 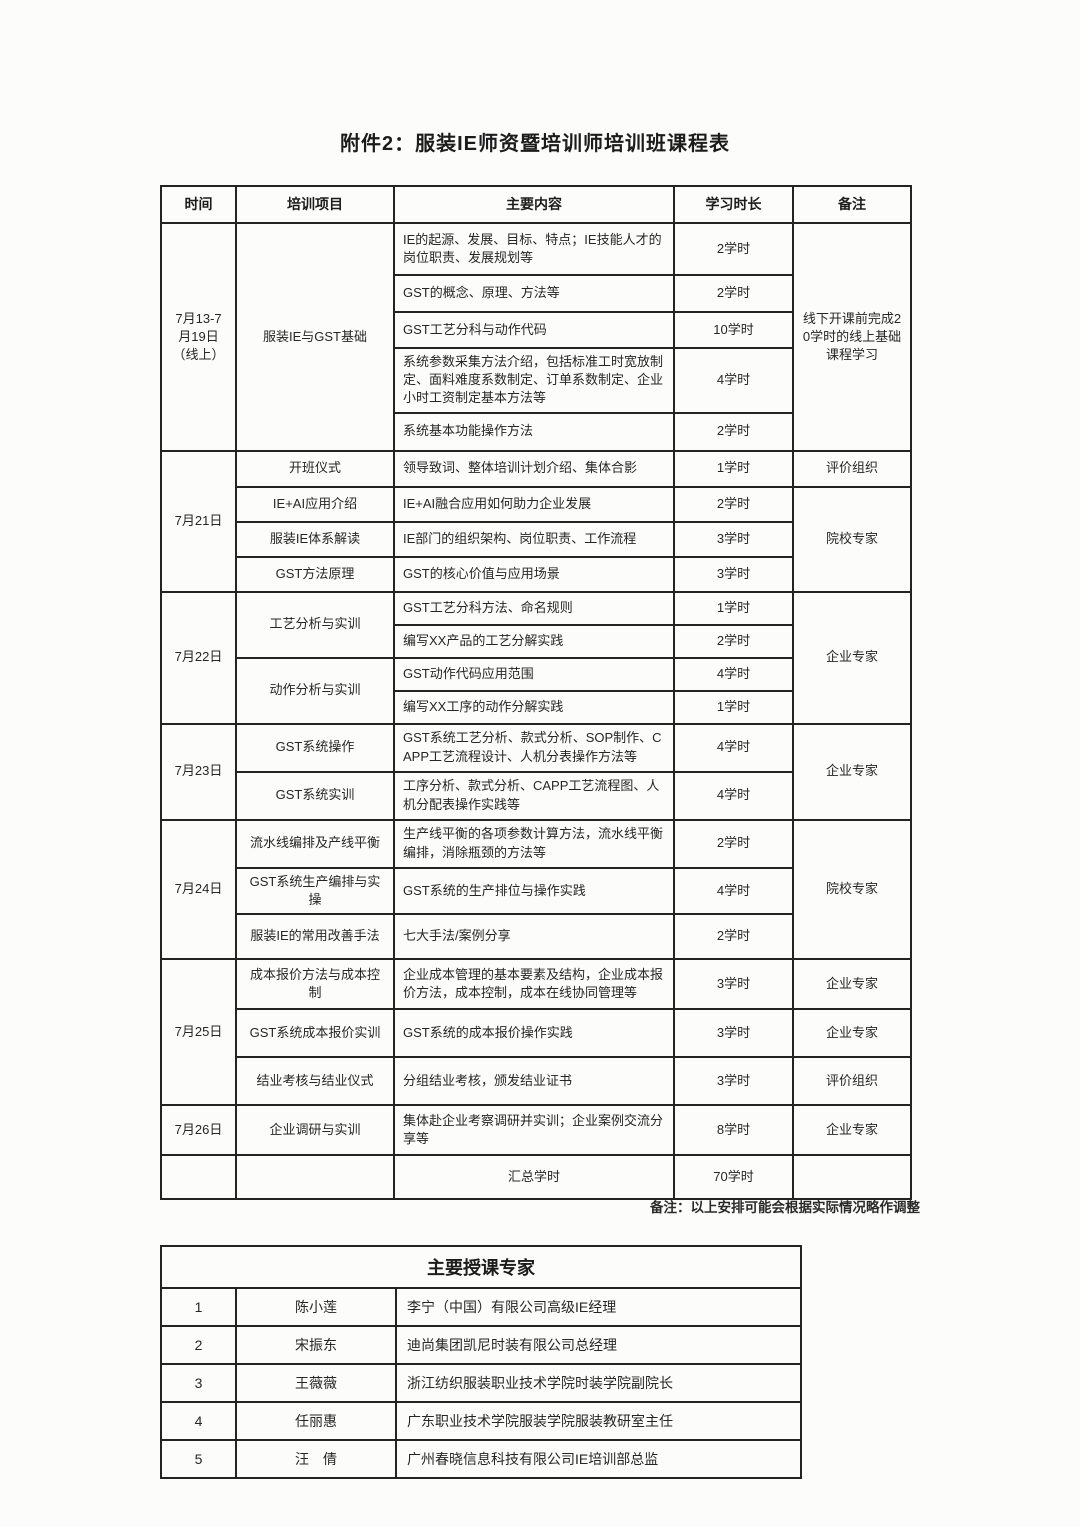 What do you see at coordinates (534, 468) in the screenshot?
I see `content-cell: 领导致词、整体培训计划介绍、集体合影` at bounding box center [534, 468].